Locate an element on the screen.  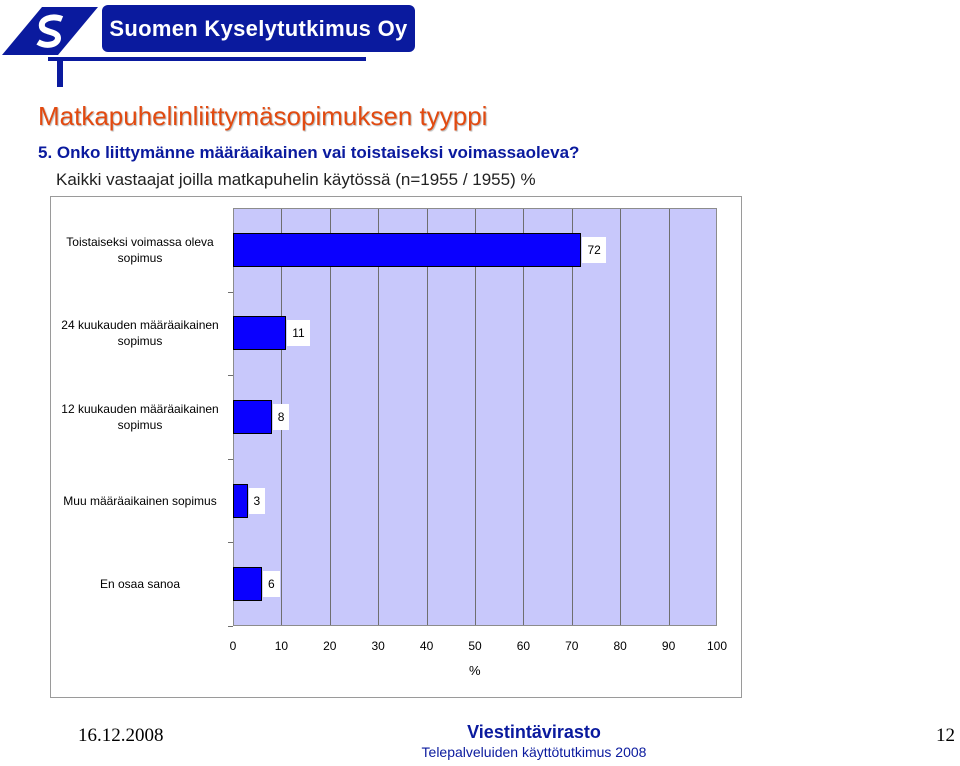
data-label: 6 is located at coordinates (271, 584).